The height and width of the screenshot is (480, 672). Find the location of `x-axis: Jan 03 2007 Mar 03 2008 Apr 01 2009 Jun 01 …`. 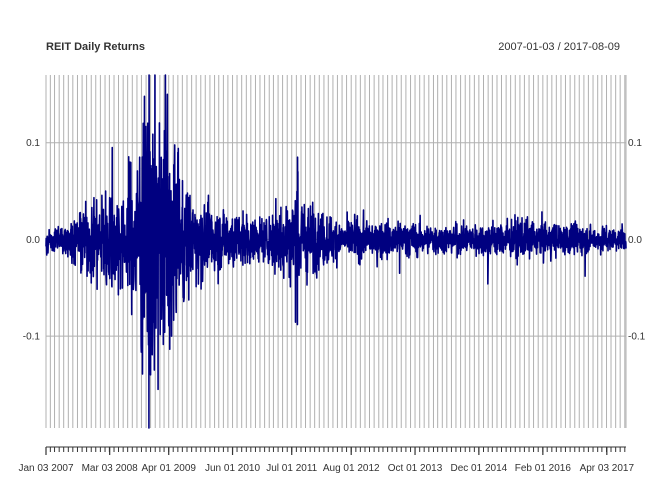

x-axis: Jan 03 2007 Mar 03 2008 Apr 01 2009 Jun 01 … is located at coordinates (326, 460).